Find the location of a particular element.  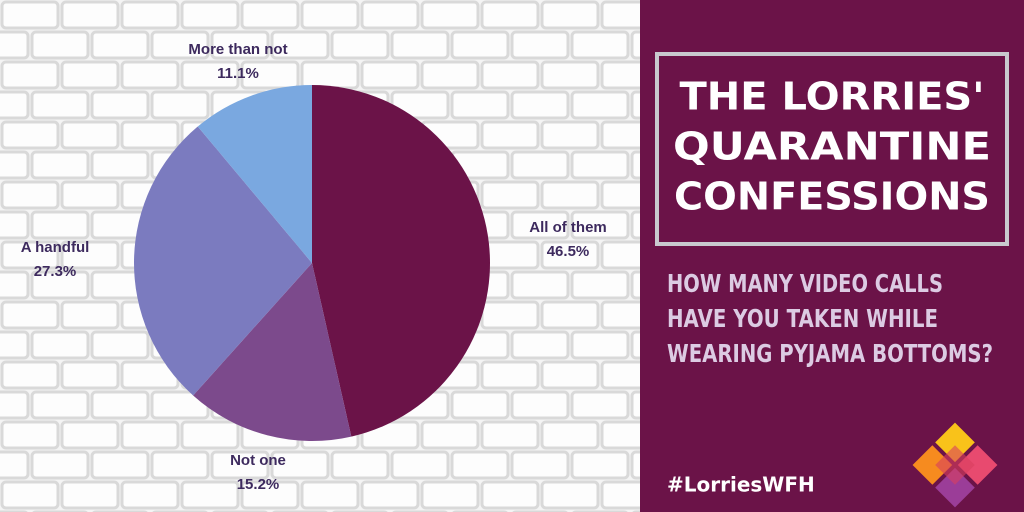

subtitle-line: HOW MANY VIDEO CALLS is located at coordinates (805, 283).